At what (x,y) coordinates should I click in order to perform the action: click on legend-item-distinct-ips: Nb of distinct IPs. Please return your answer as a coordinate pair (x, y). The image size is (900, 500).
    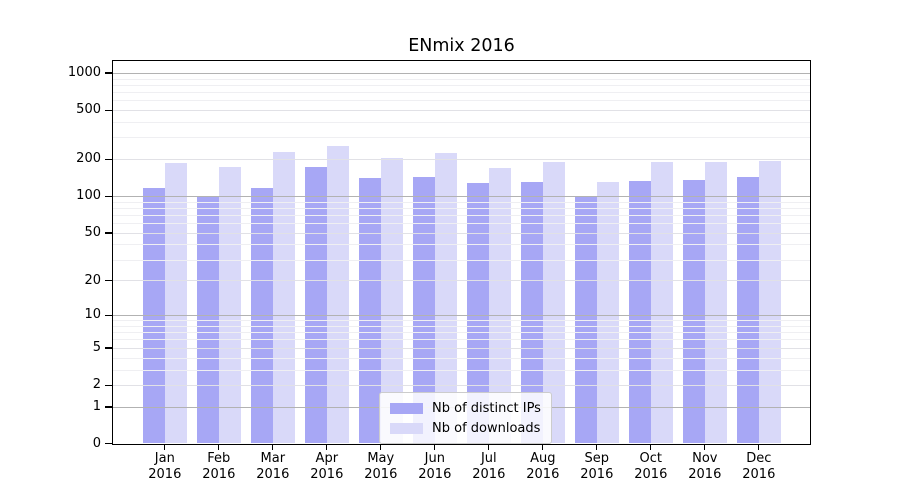
    Looking at the image, I should click on (465, 408).